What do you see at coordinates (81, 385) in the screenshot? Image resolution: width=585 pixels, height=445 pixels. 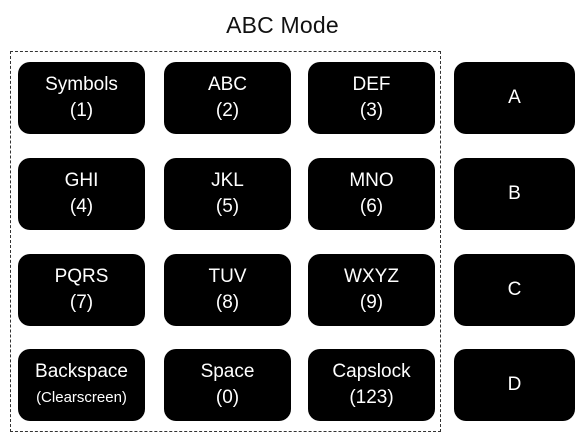 I see `key-backspace: Backspace (Clearscreen)` at bounding box center [81, 385].